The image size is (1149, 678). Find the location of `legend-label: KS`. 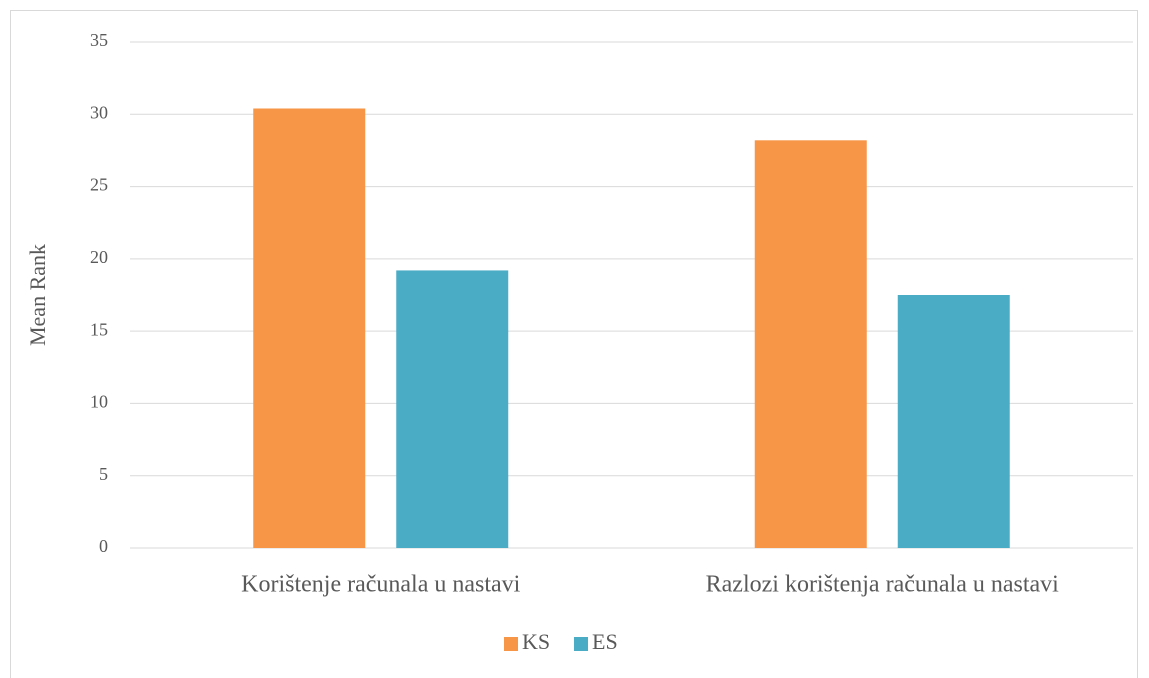

legend-label: KS is located at coordinates (536, 641).